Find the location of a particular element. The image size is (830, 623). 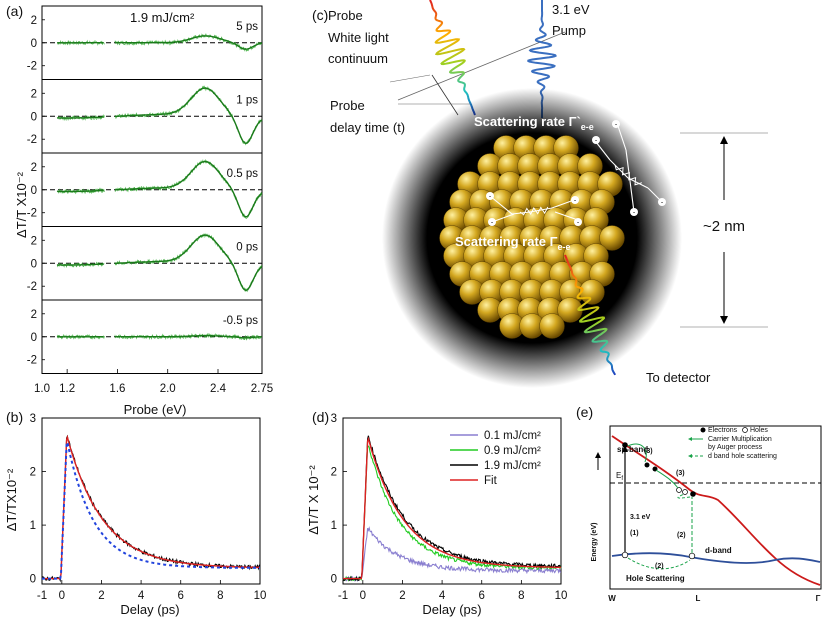

panel-a-delay-label: 1 ps is located at coordinates (247, 101).